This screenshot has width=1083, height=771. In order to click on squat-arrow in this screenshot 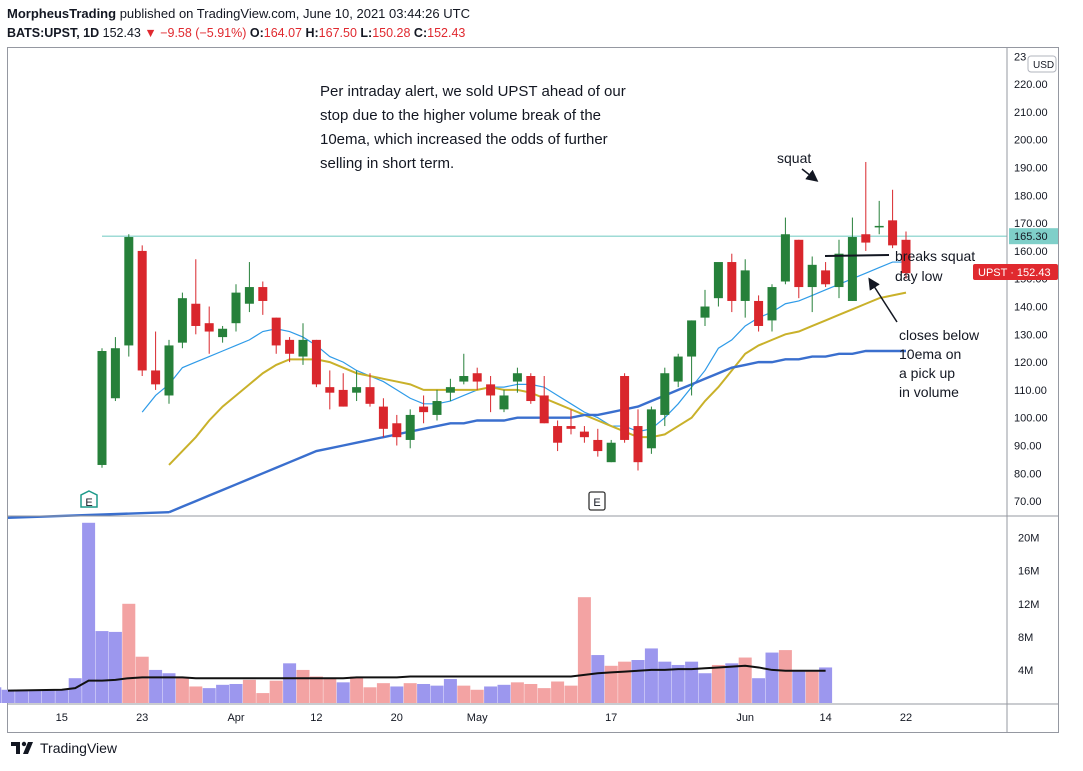, I will do `click(810, 175)`.